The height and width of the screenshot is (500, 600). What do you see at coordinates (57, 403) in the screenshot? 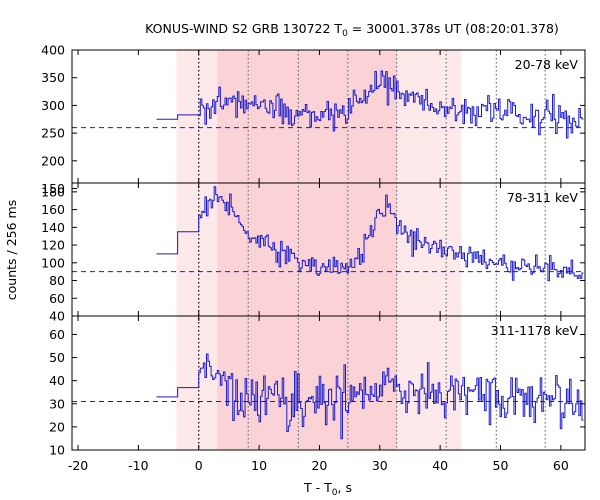
I see `y-tick-label: 30` at bounding box center [57, 403].